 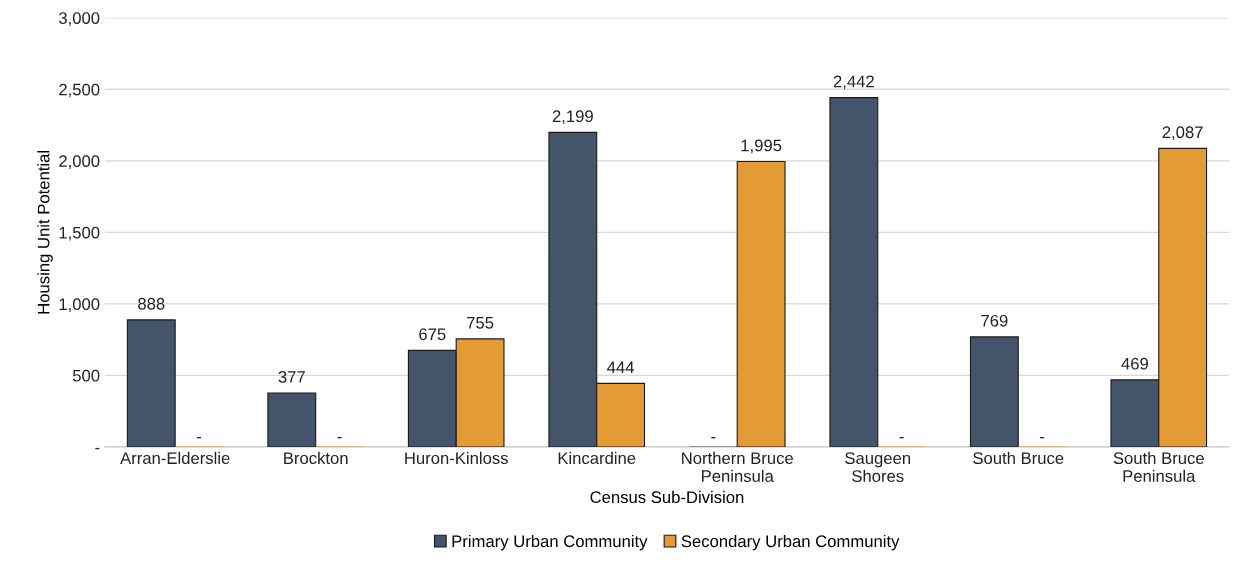 I want to click on y-tick-label: 2,000, so click(x=79, y=162).